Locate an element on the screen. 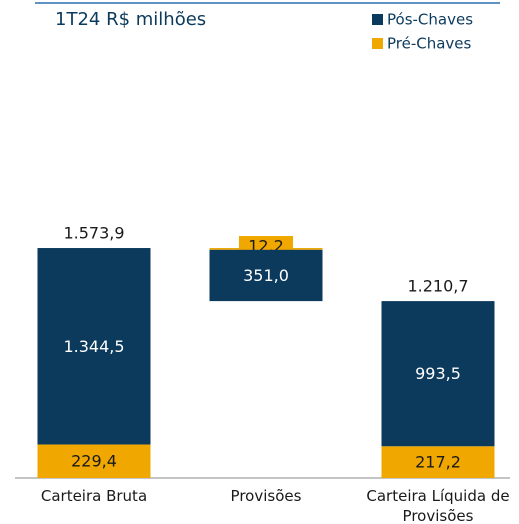  value-label: 229,4 is located at coordinates (94, 461).